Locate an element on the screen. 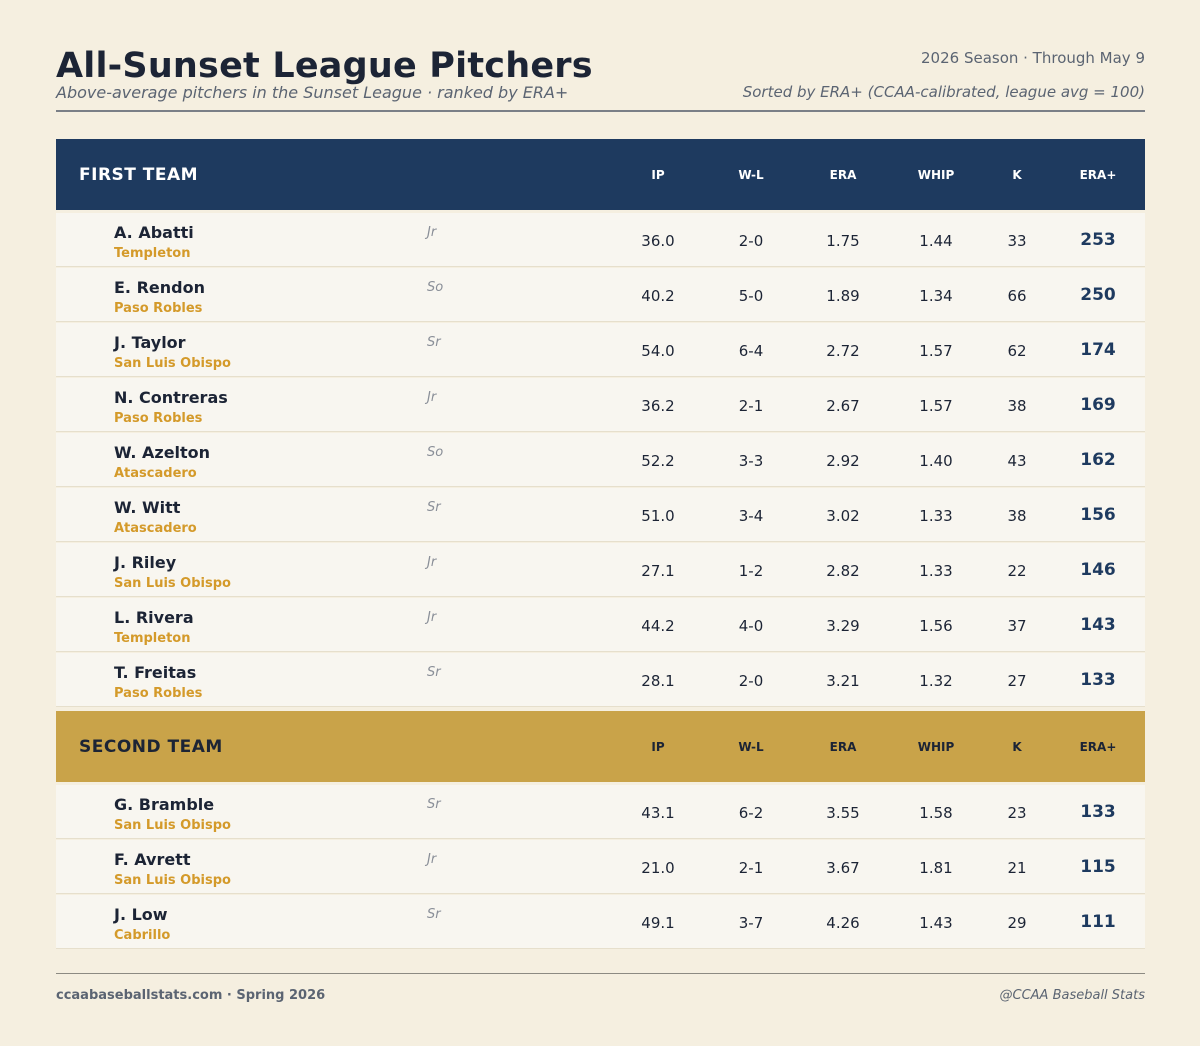  stat-k: 66 is located at coordinates (1017, 296).